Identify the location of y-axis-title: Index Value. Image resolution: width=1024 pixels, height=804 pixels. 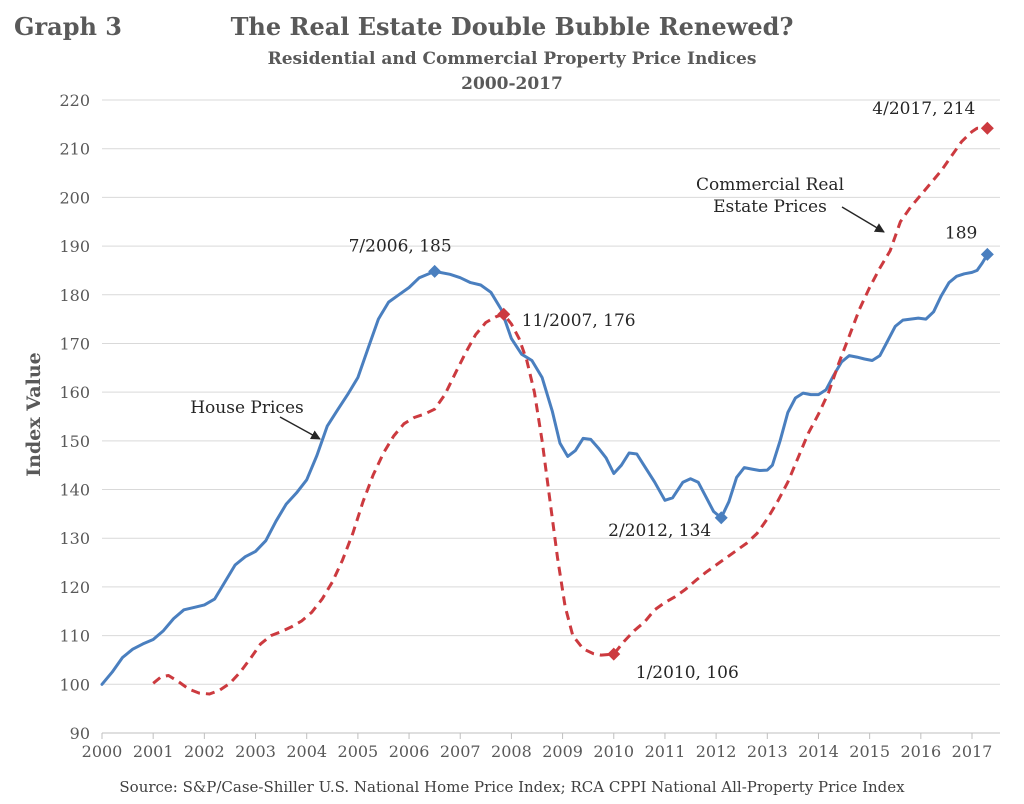
(34, 414).